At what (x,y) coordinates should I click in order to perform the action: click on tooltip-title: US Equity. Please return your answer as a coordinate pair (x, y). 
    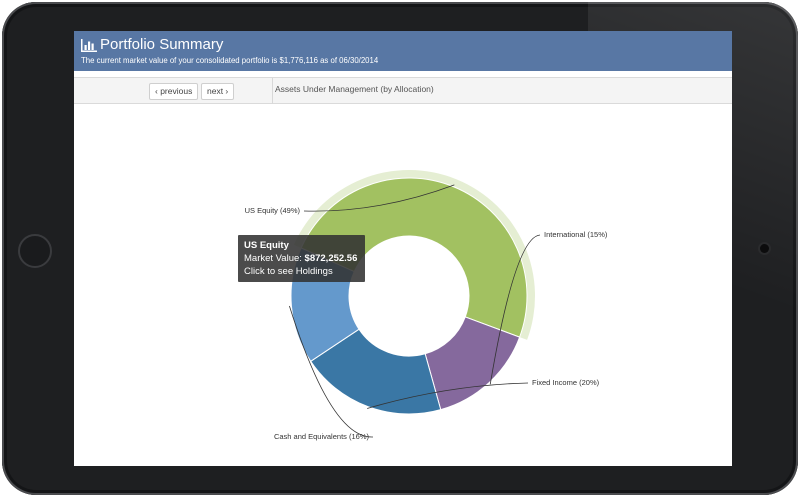
    Looking at the image, I should click on (266, 245).